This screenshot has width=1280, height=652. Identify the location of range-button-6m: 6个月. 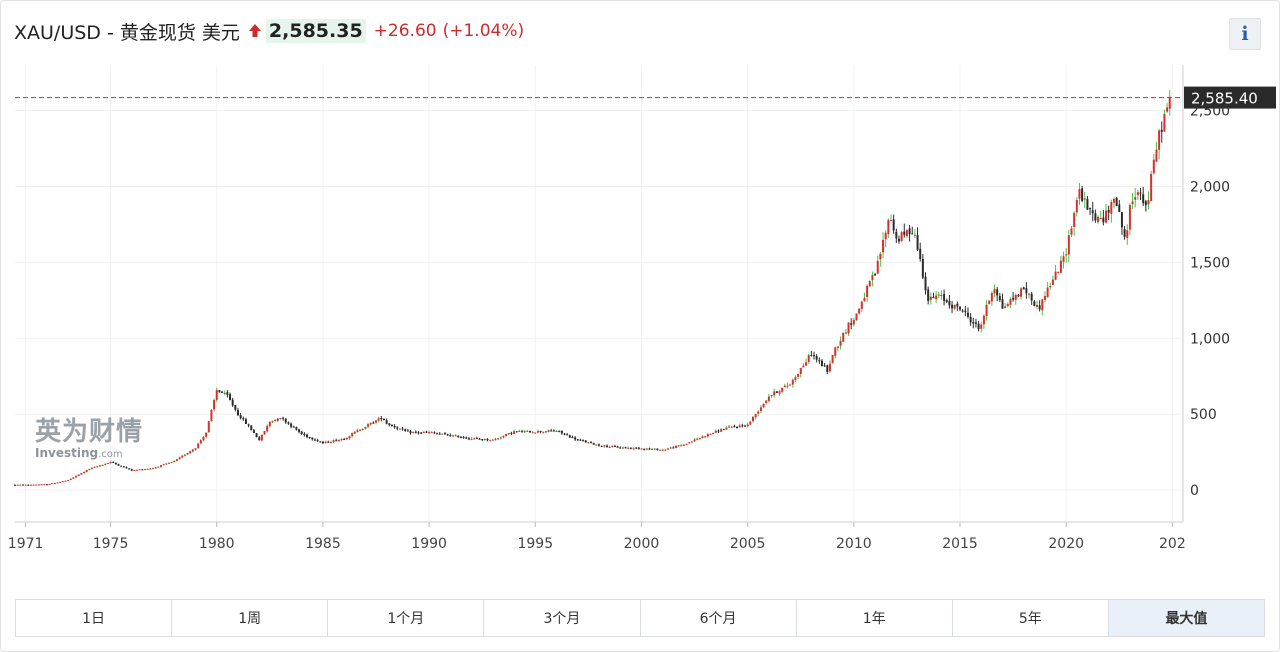
(719, 618).